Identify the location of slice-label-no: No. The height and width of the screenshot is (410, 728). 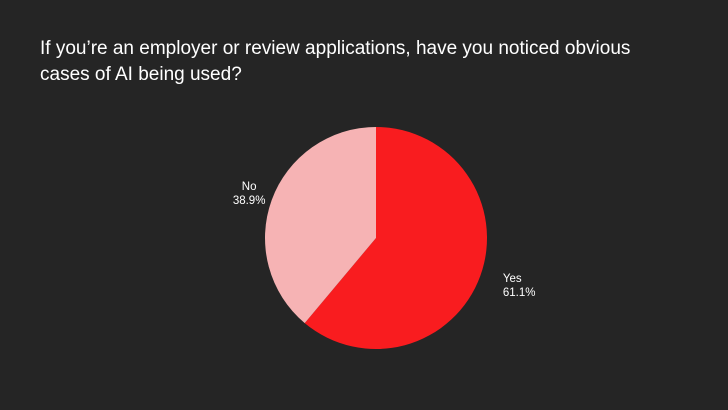
(249, 187).